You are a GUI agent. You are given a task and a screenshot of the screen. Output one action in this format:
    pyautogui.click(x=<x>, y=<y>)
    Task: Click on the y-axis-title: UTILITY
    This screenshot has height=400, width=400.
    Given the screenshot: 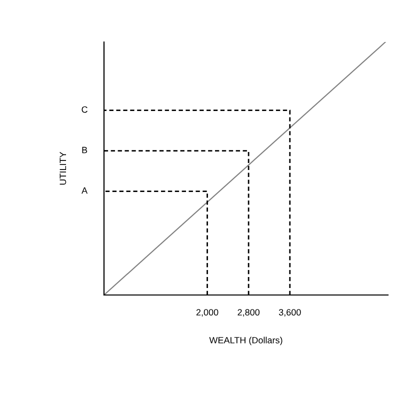 What is the action you would take?
    pyautogui.click(x=63, y=168)
    